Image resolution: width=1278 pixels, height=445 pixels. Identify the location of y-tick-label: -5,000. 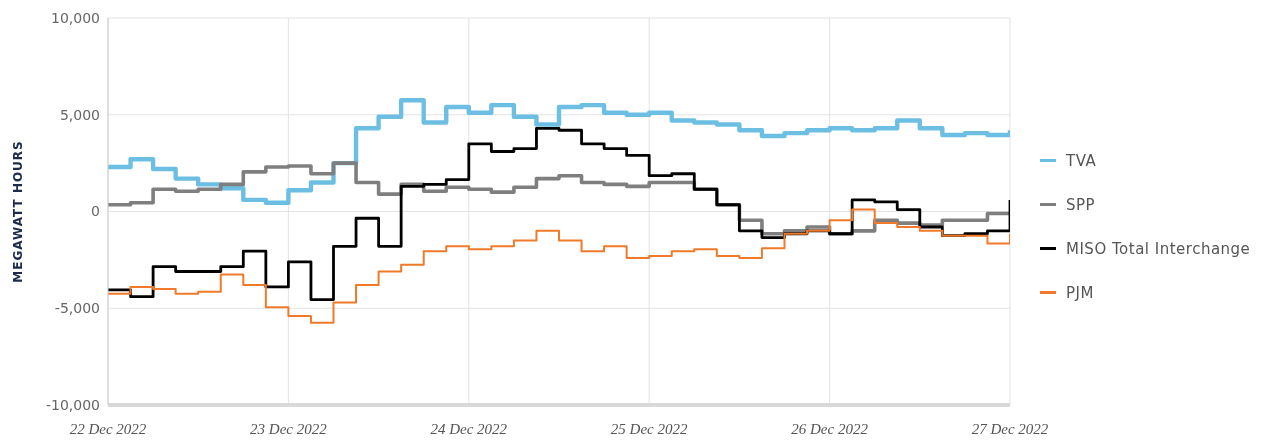
(77, 308).